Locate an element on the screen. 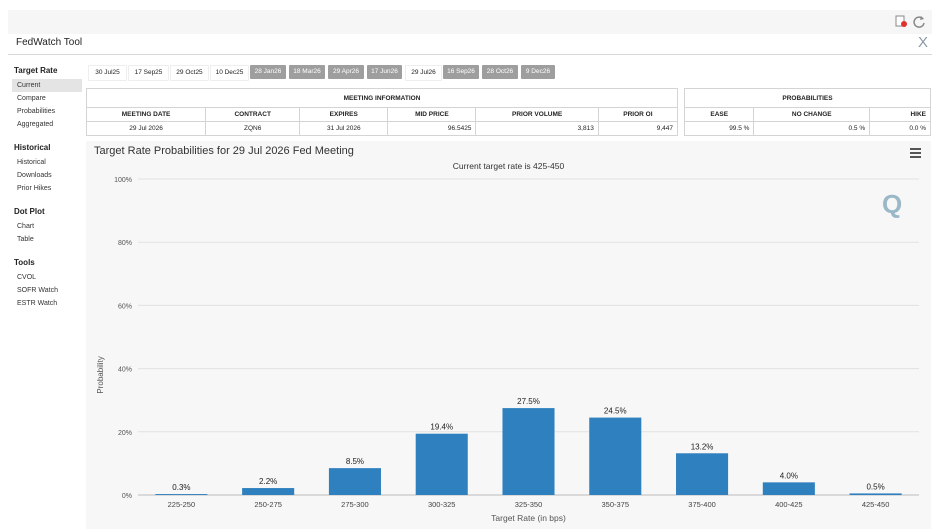 The image size is (936, 530). x-tick-label: 425-450 is located at coordinates (876, 504).